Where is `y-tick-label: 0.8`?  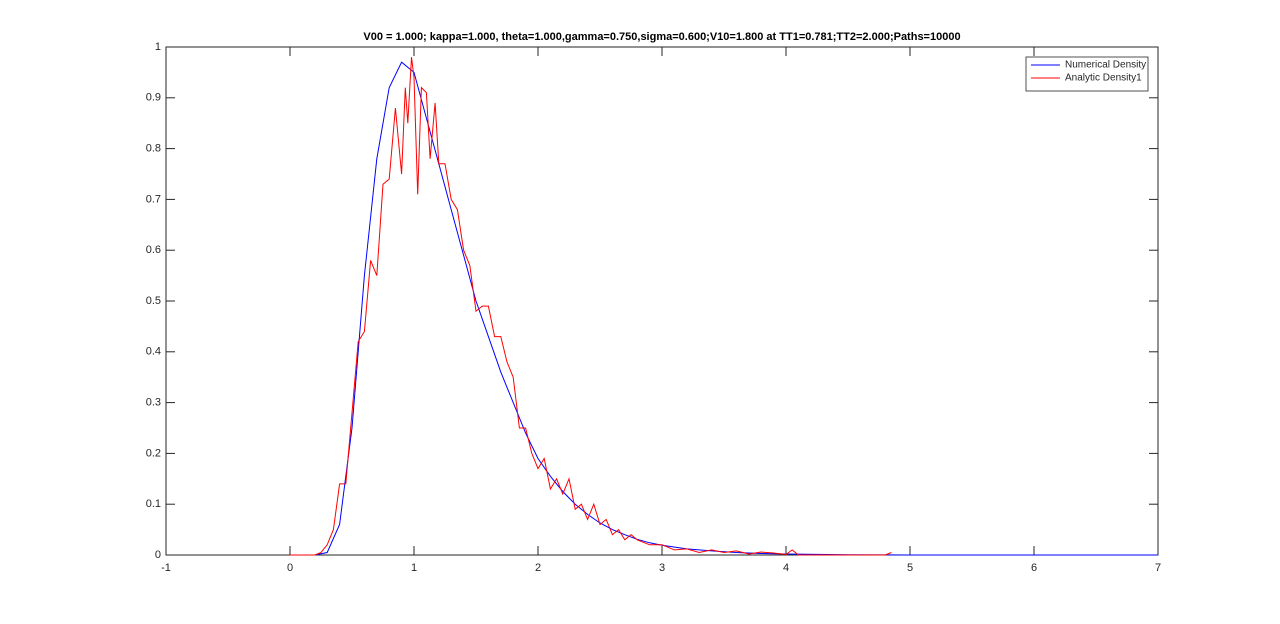 y-tick-label: 0.8 is located at coordinates (153, 149).